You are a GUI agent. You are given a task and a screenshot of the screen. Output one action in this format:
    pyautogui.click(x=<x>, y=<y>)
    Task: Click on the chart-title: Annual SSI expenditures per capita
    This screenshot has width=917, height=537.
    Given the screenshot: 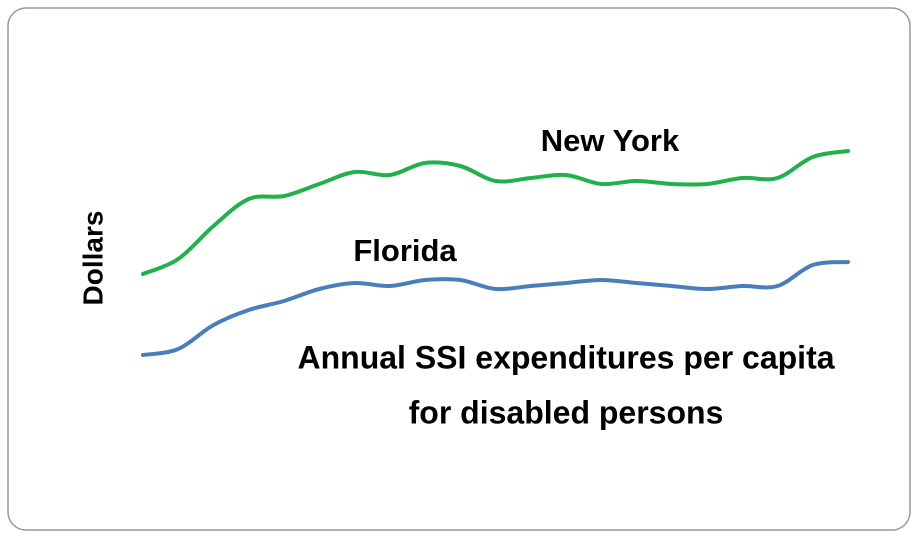 What is the action you would take?
    pyautogui.click(x=565, y=357)
    